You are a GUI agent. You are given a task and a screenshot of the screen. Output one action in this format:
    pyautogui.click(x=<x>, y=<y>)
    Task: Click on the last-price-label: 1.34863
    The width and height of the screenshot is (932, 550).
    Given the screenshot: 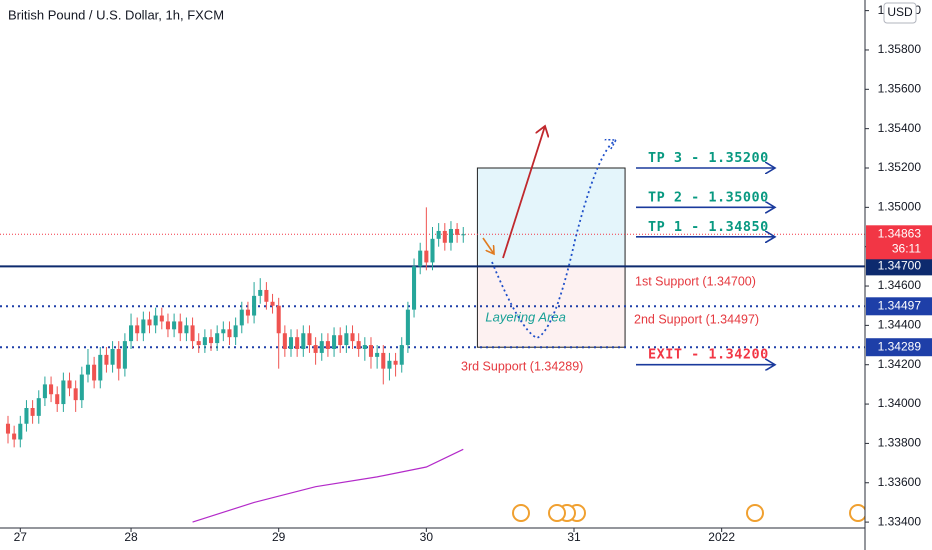 What is the action you would take?
    pyautogui.click(x=900, y=233)
    